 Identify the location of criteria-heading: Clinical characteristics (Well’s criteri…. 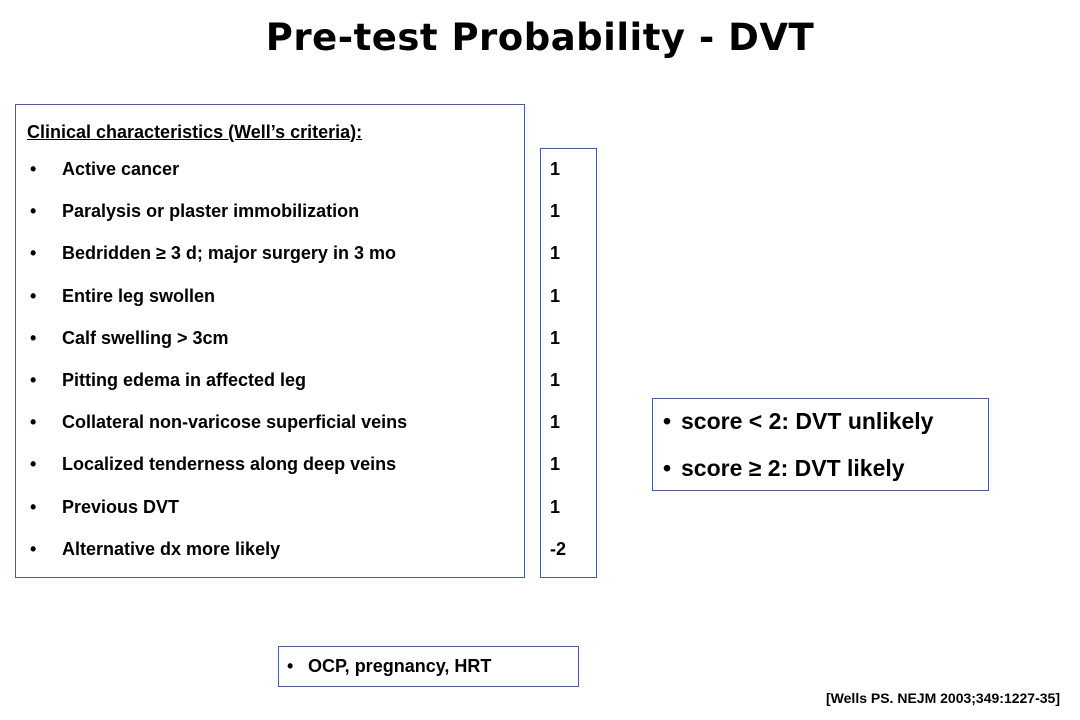
(195, 132).